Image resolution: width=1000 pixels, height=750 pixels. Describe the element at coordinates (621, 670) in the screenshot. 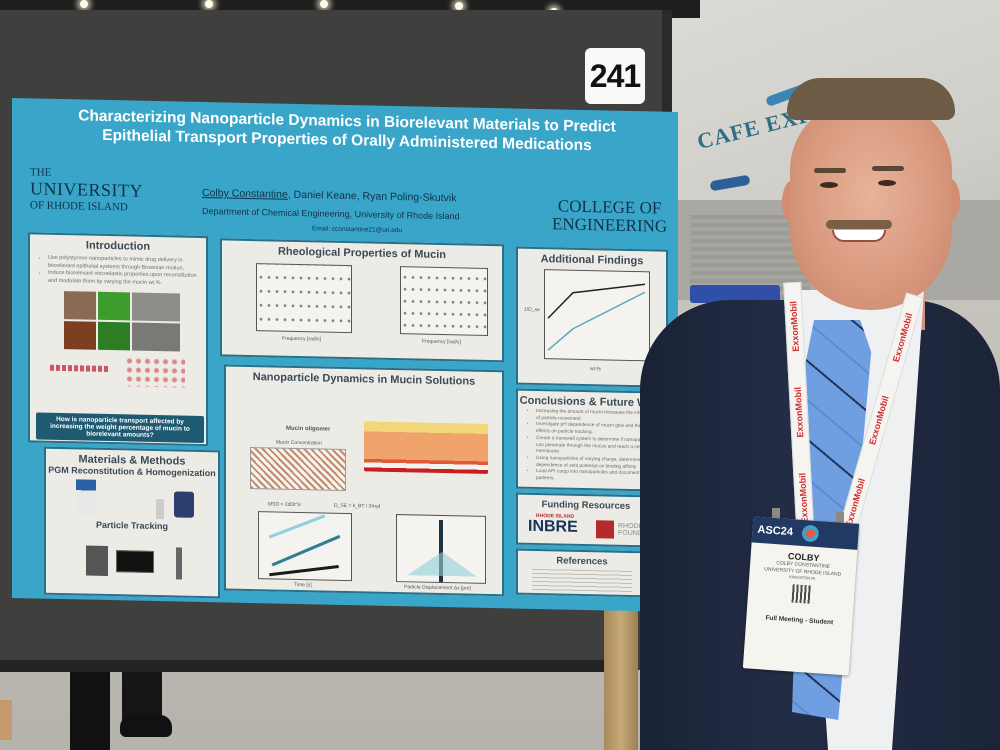

I see `poster-tube` at that location.